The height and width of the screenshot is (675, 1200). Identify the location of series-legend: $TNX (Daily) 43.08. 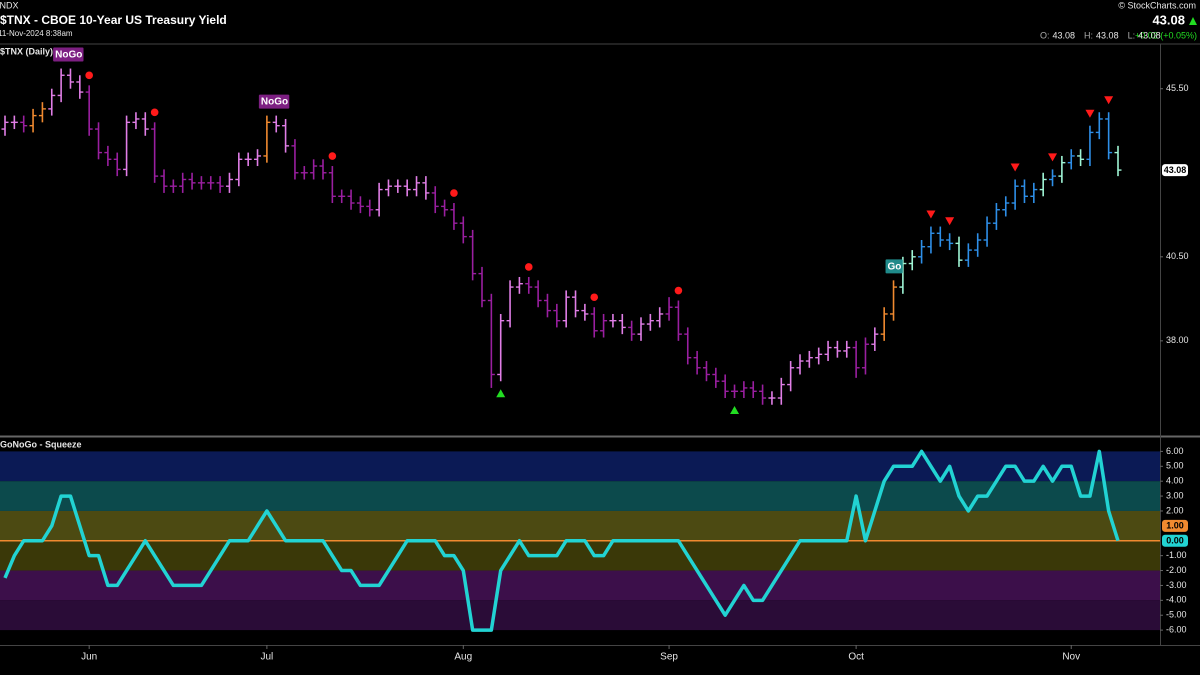
(39, 51).